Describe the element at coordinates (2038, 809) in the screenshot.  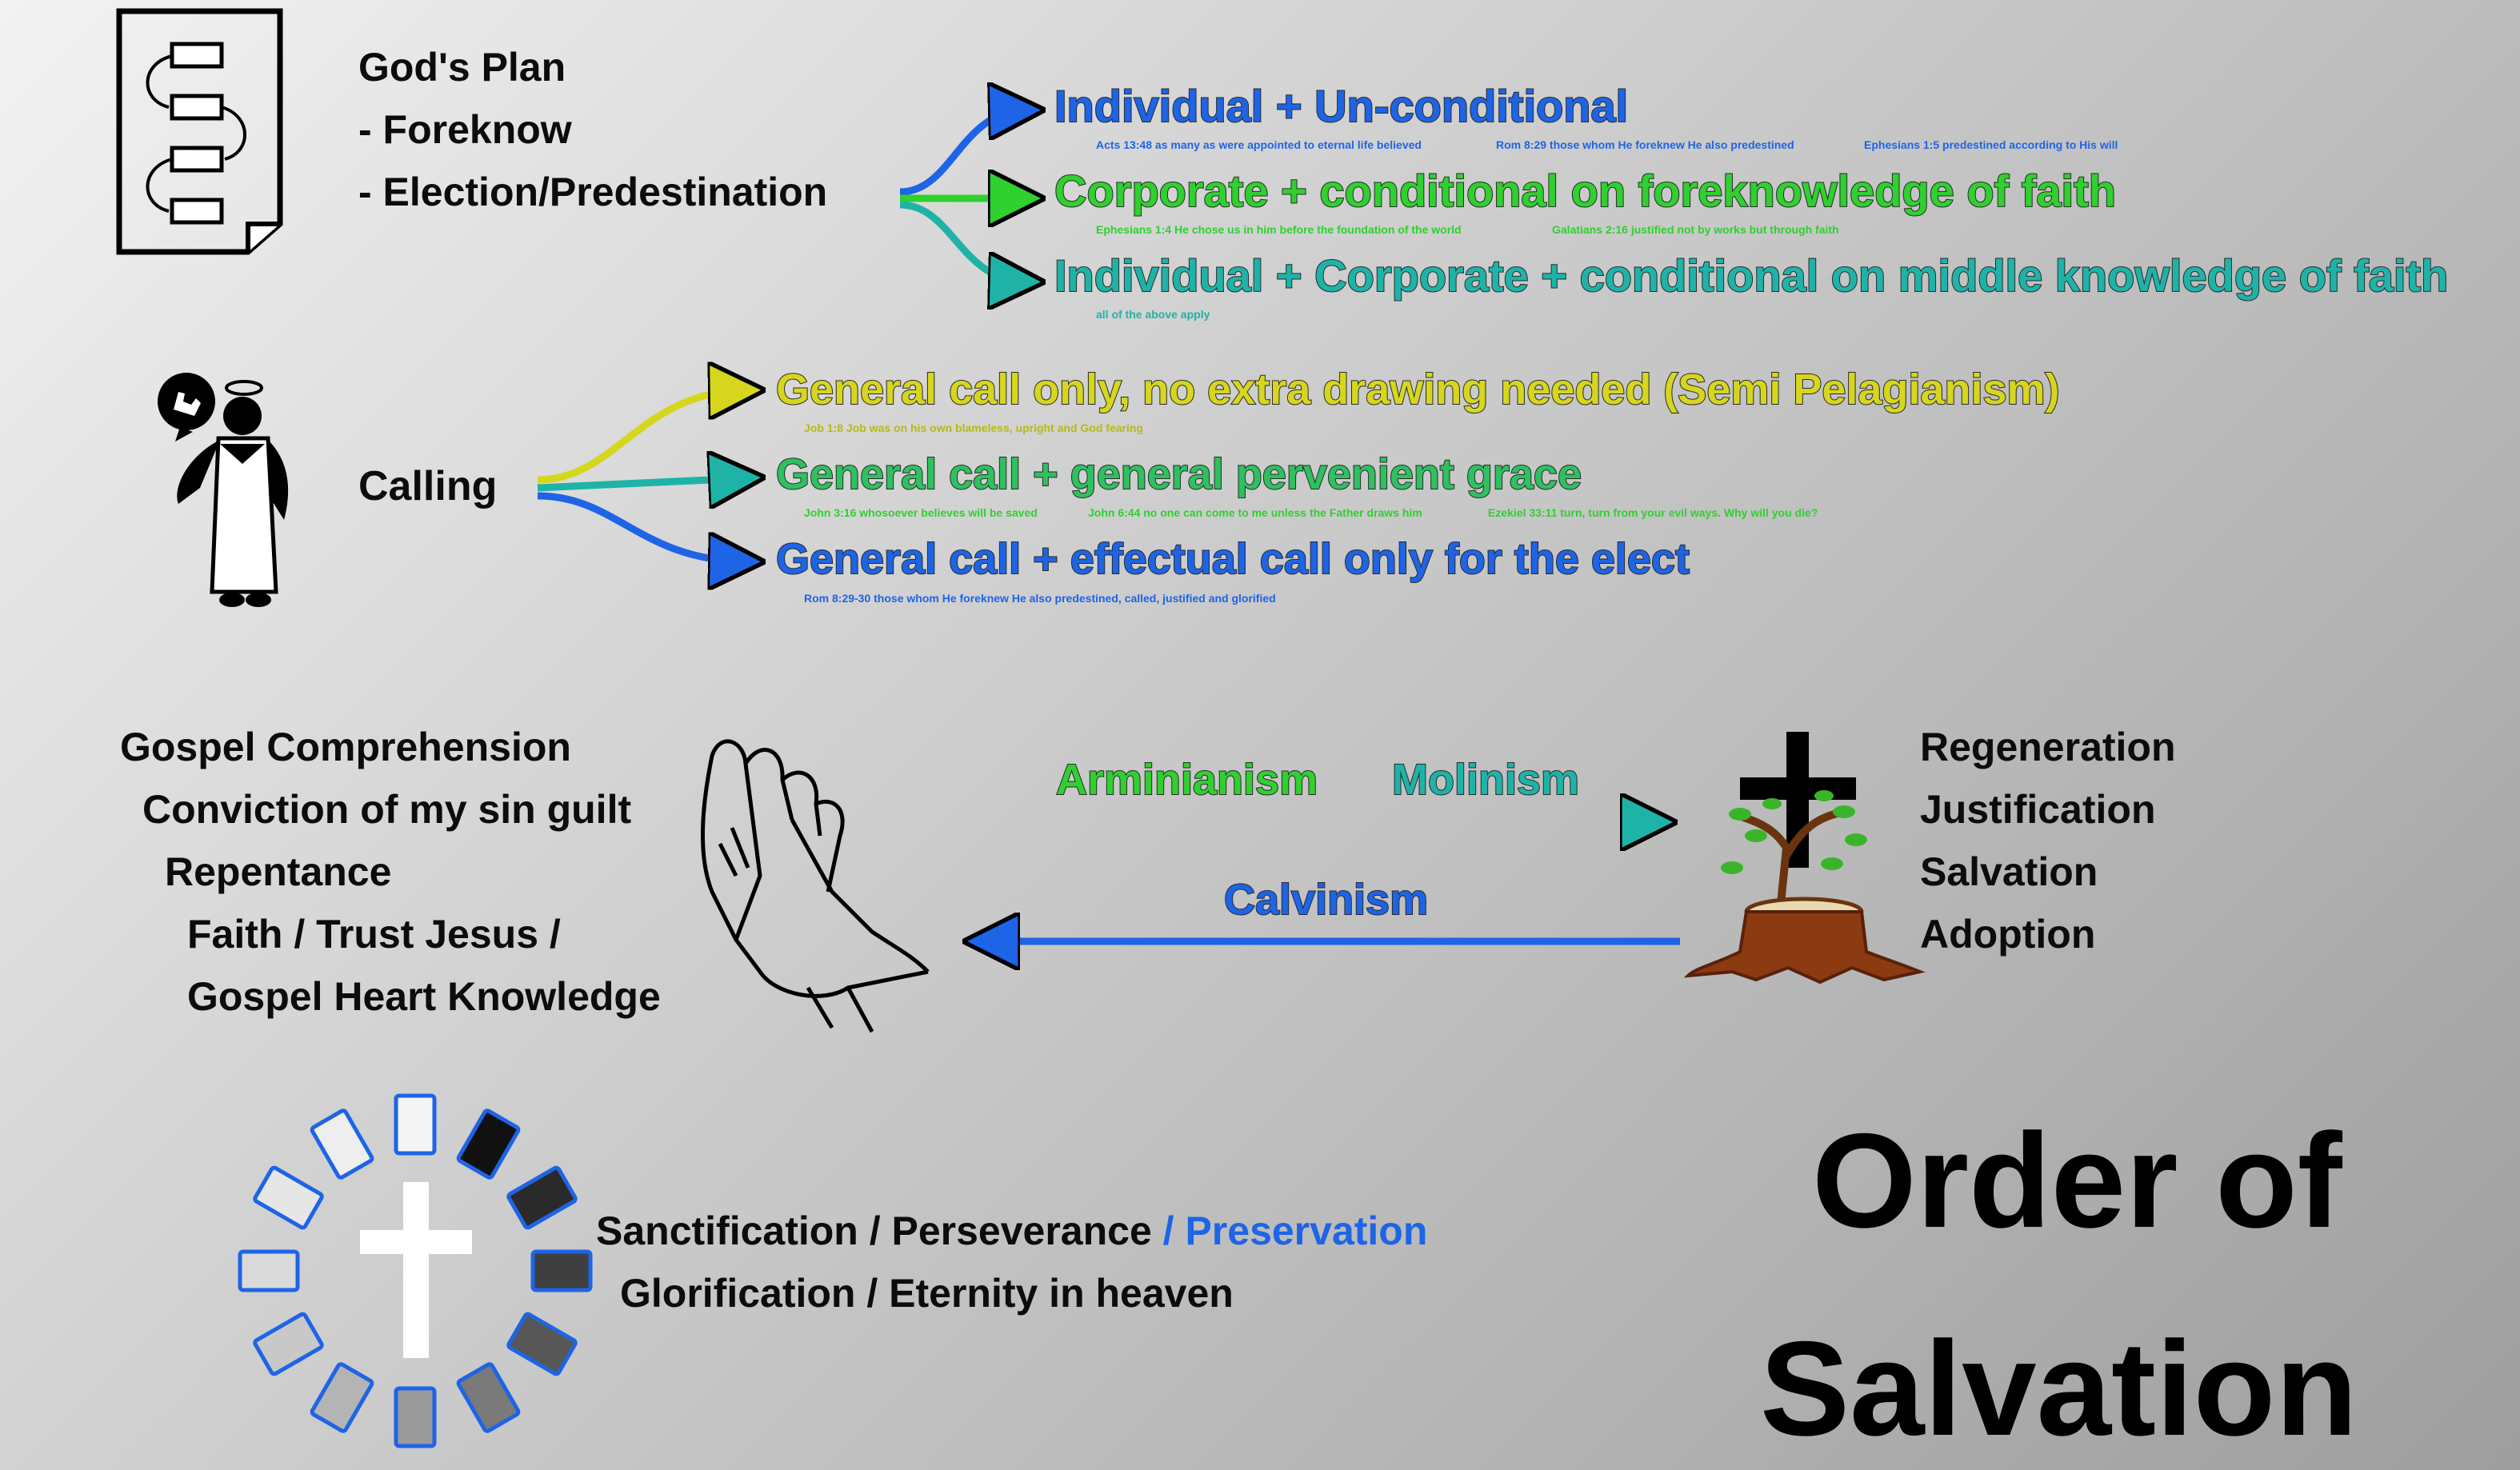
I see `result-justification: Justification` at that location.